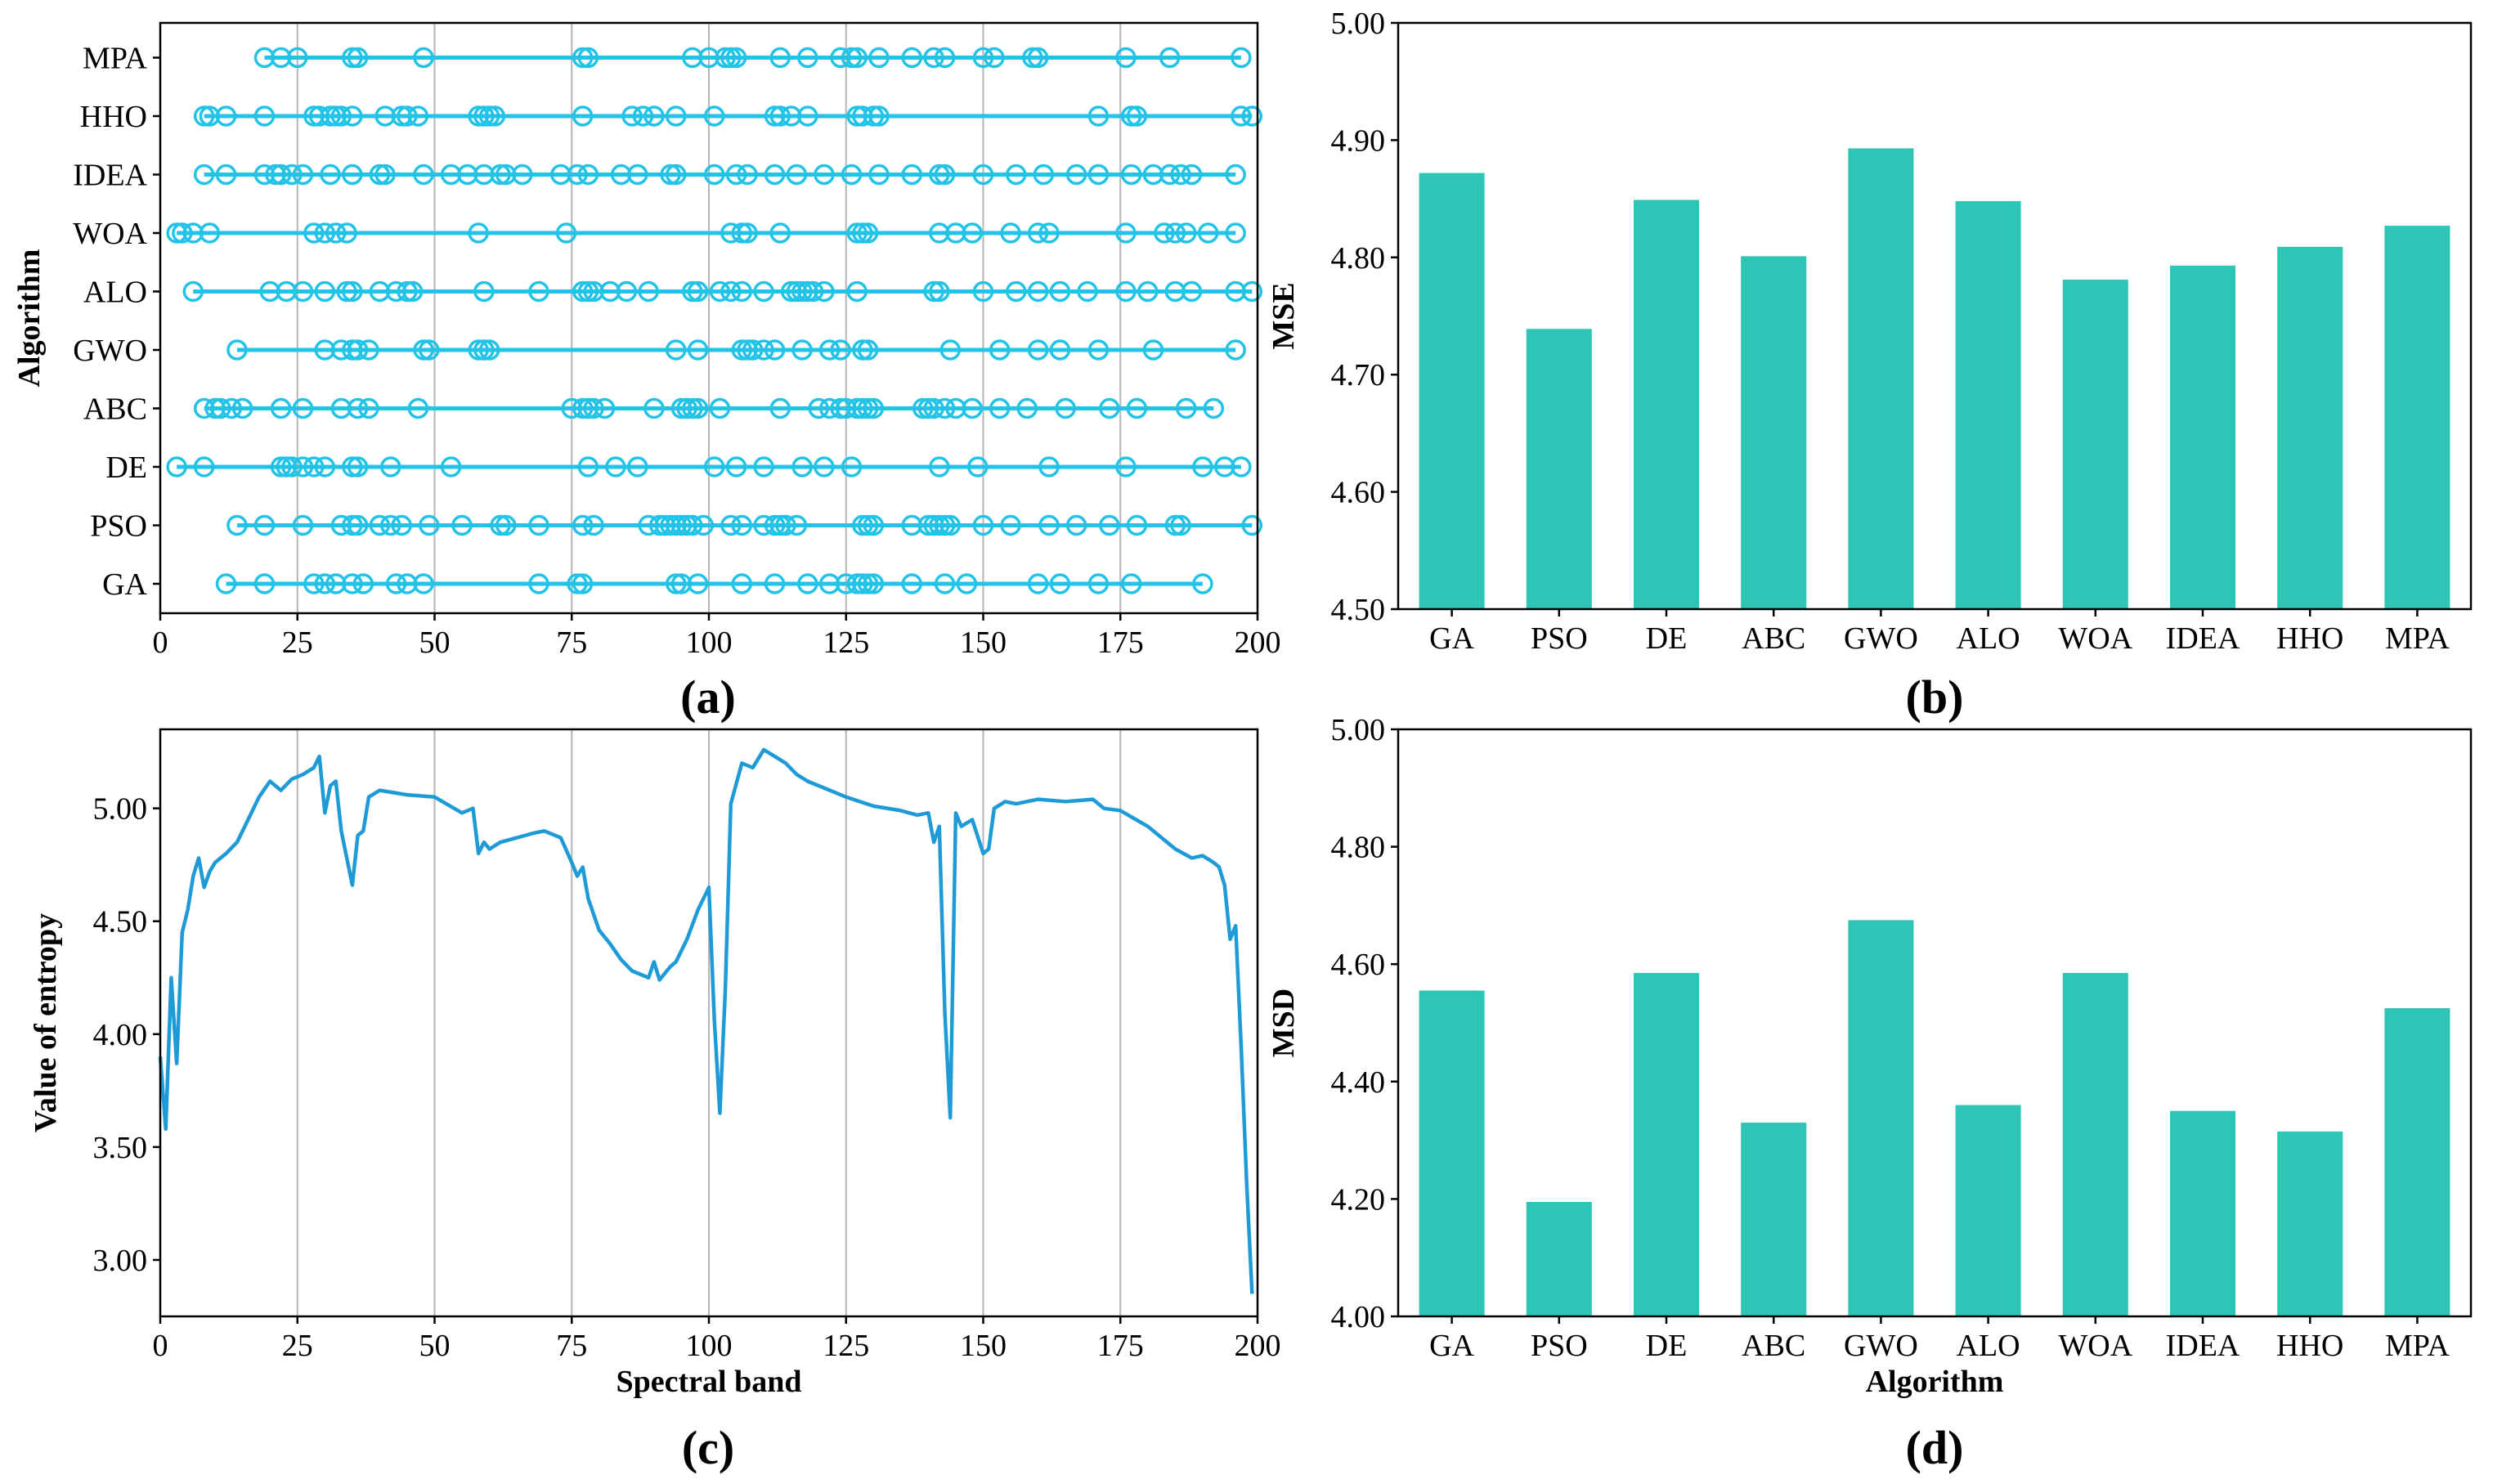 The width and height of the screenshot is (2493, 1484). I want to click on bar-idea, so click(2203, 1213).